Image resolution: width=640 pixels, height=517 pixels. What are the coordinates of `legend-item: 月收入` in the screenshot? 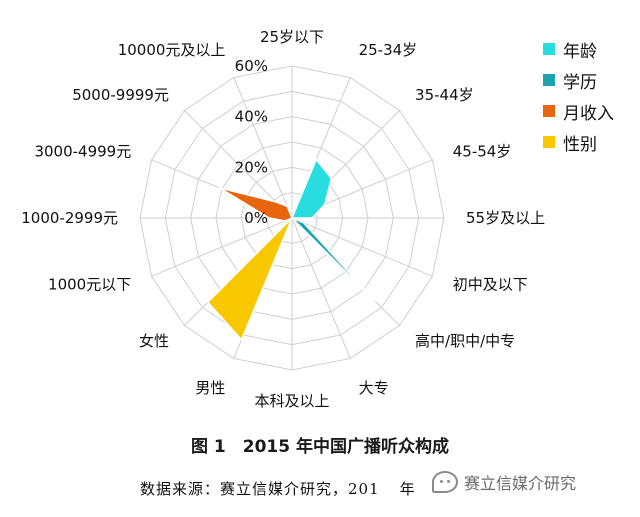 It's located at (578, 112).